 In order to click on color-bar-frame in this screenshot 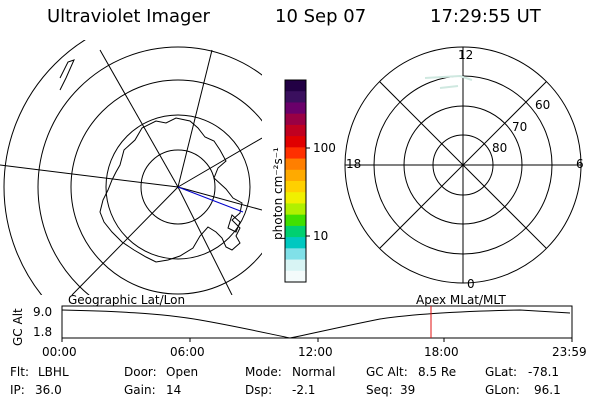, I will do `click(295, 181)`.